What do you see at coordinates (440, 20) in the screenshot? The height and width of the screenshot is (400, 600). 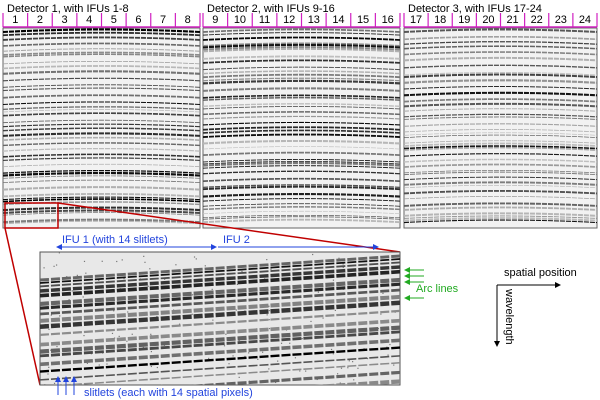 I see `ifu-number: 18` at bounding box center [440, 20].